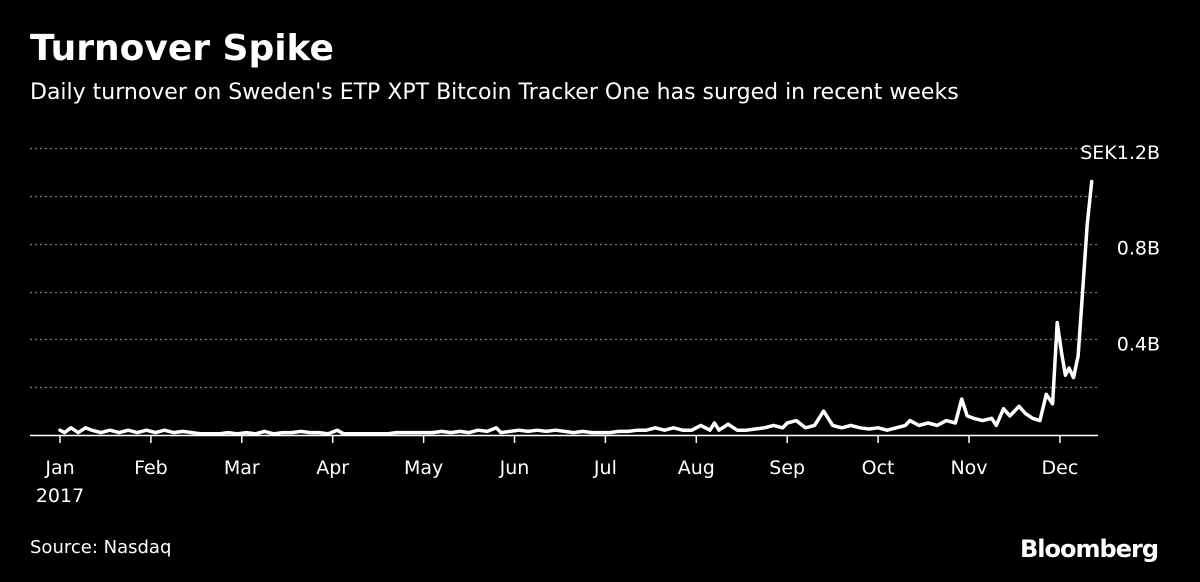  What do you see at coordinates (1089, 549) in the screenshot?
I see `bloomberg-logo: Bloomberg` at bounding box center [1089, 549].